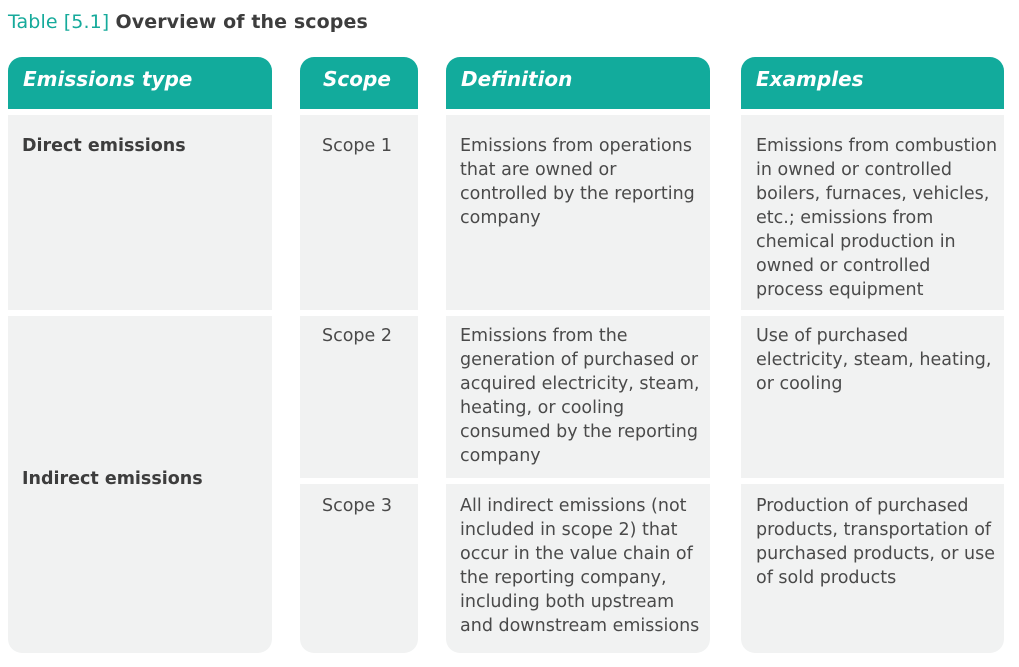 The width and height of the screenshot is (1019, 667). Describe the element at coordinates (359, 397) in the screenshot. I see `scope-2-cell: Scope 2` at that location.